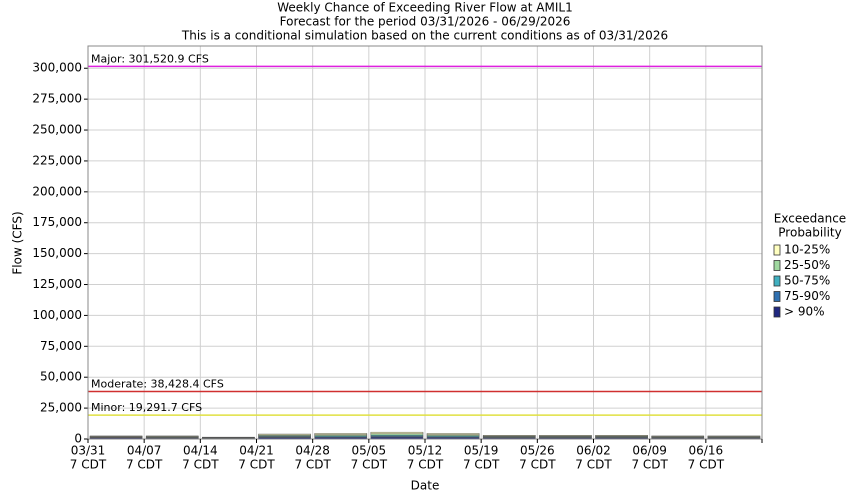  I want to click on y-axis-label: Flow (CFS), so click(18, 242).